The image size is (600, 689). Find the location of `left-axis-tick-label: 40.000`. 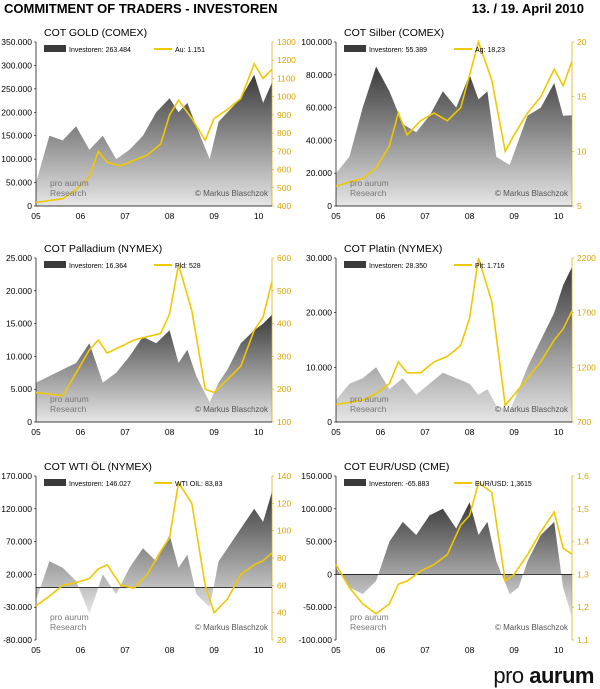

left-axis-tick-label: 40.000 is located at coordinates (319, 140).